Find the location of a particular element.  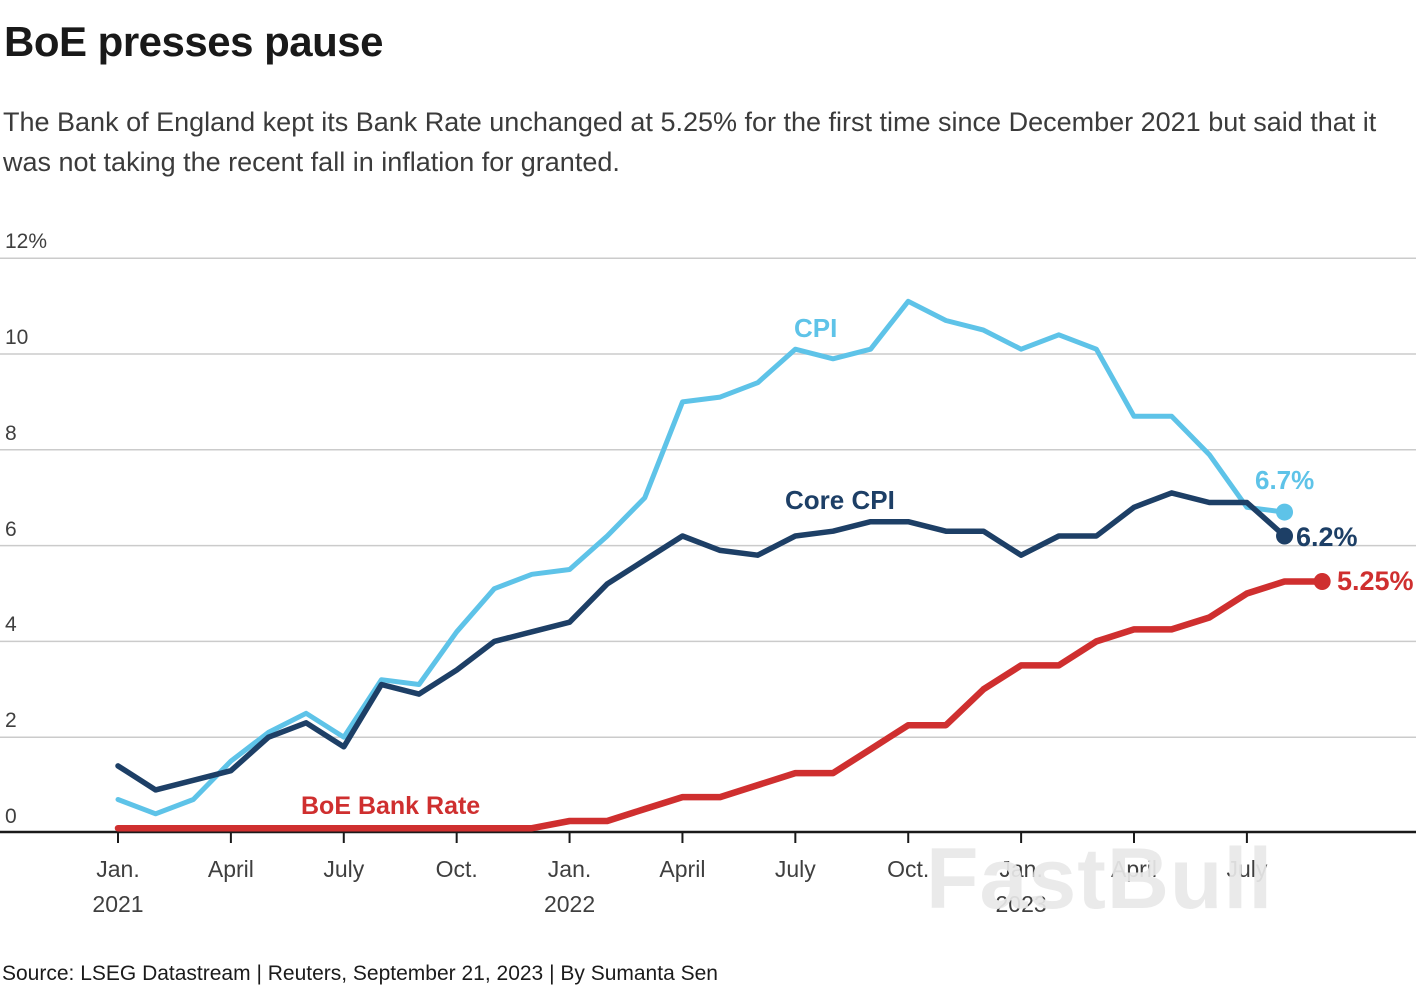

y-tick-label-8: 8 is located at coordinates (11, 433).